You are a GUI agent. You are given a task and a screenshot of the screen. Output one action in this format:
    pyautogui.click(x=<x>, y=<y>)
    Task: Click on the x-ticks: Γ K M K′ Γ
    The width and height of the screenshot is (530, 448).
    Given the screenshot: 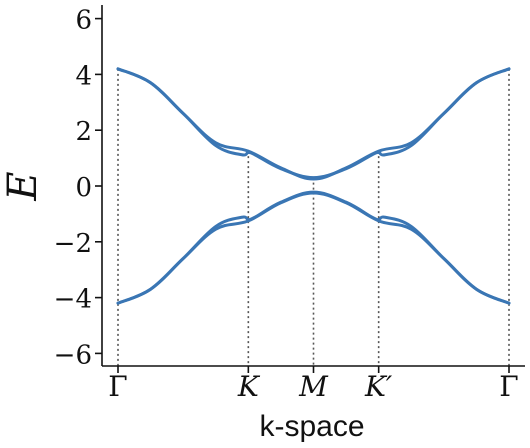 What is the action you would take?
    pyautogui.click(x=313, y=384)
    